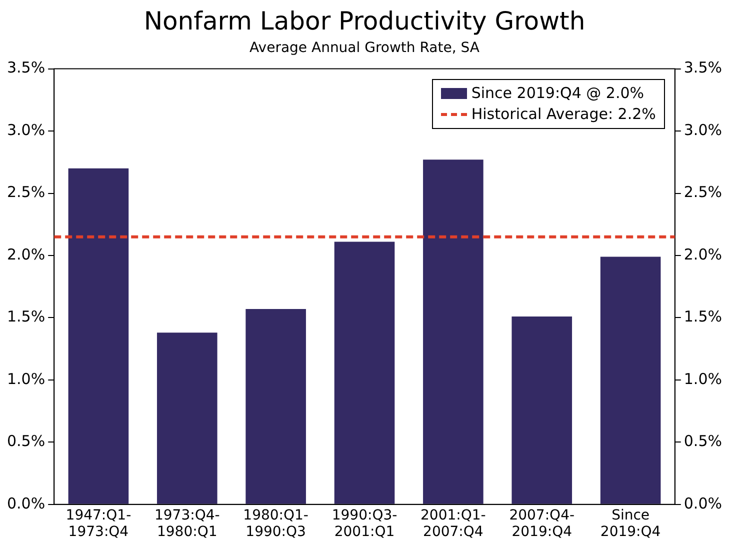  I want to click on x-tick-label: 2007:Q4- 2019:Q4, so click(542, 523).